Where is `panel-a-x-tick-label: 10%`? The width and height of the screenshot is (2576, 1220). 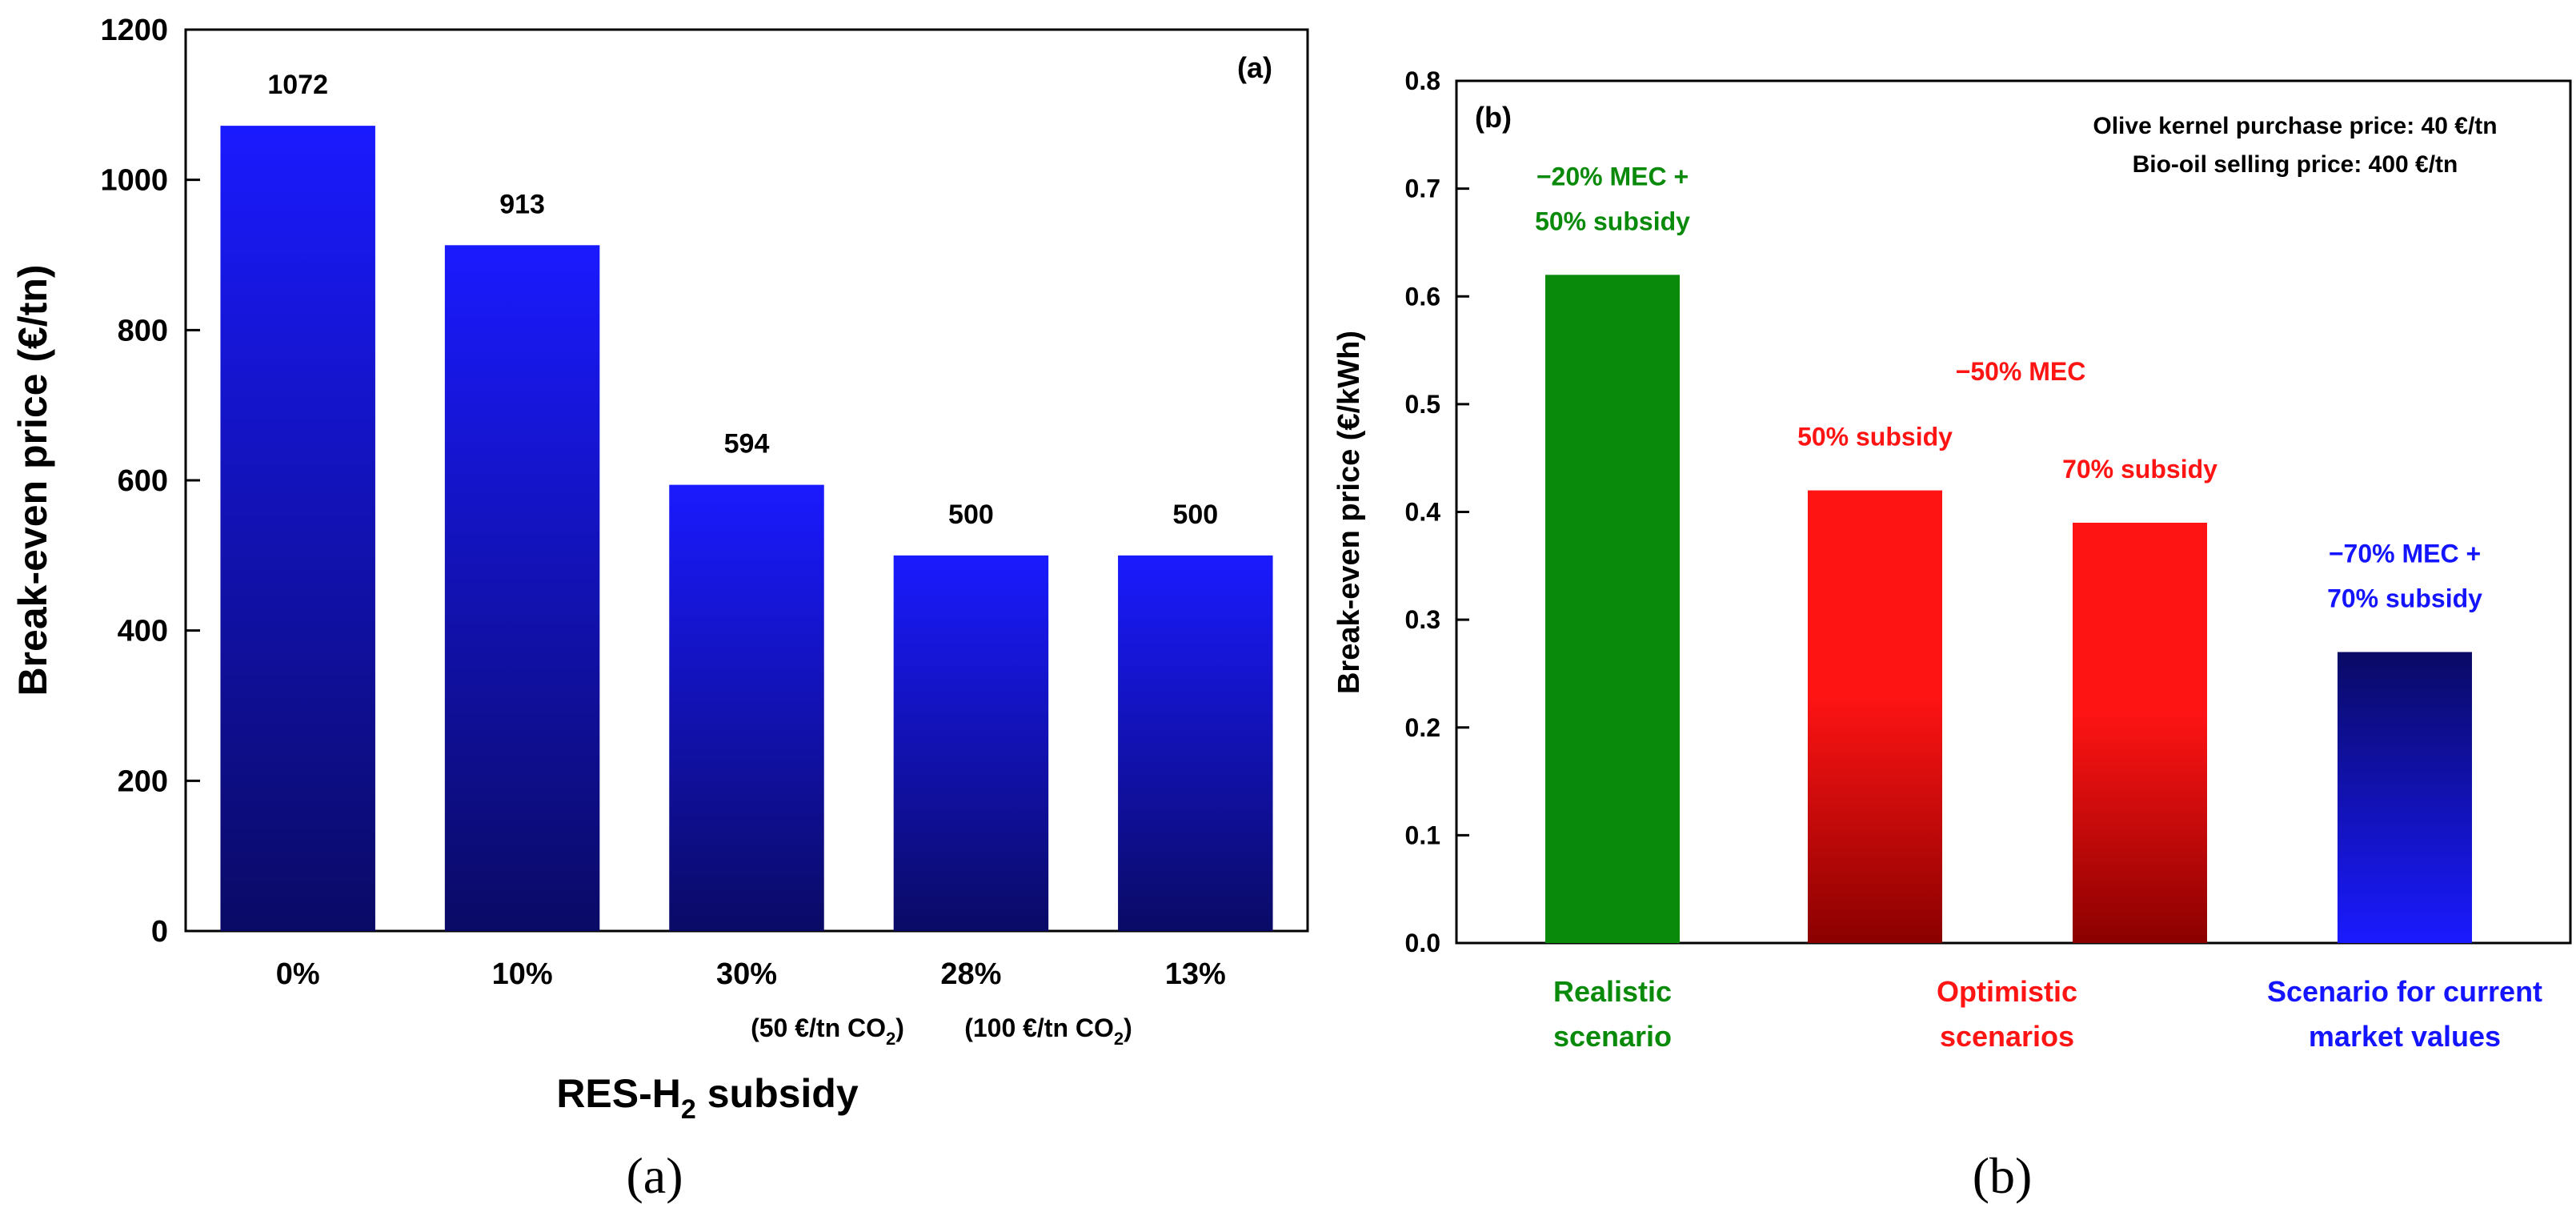
panel-a-x-tick-label: 10% is located at coordinates (522, 974).